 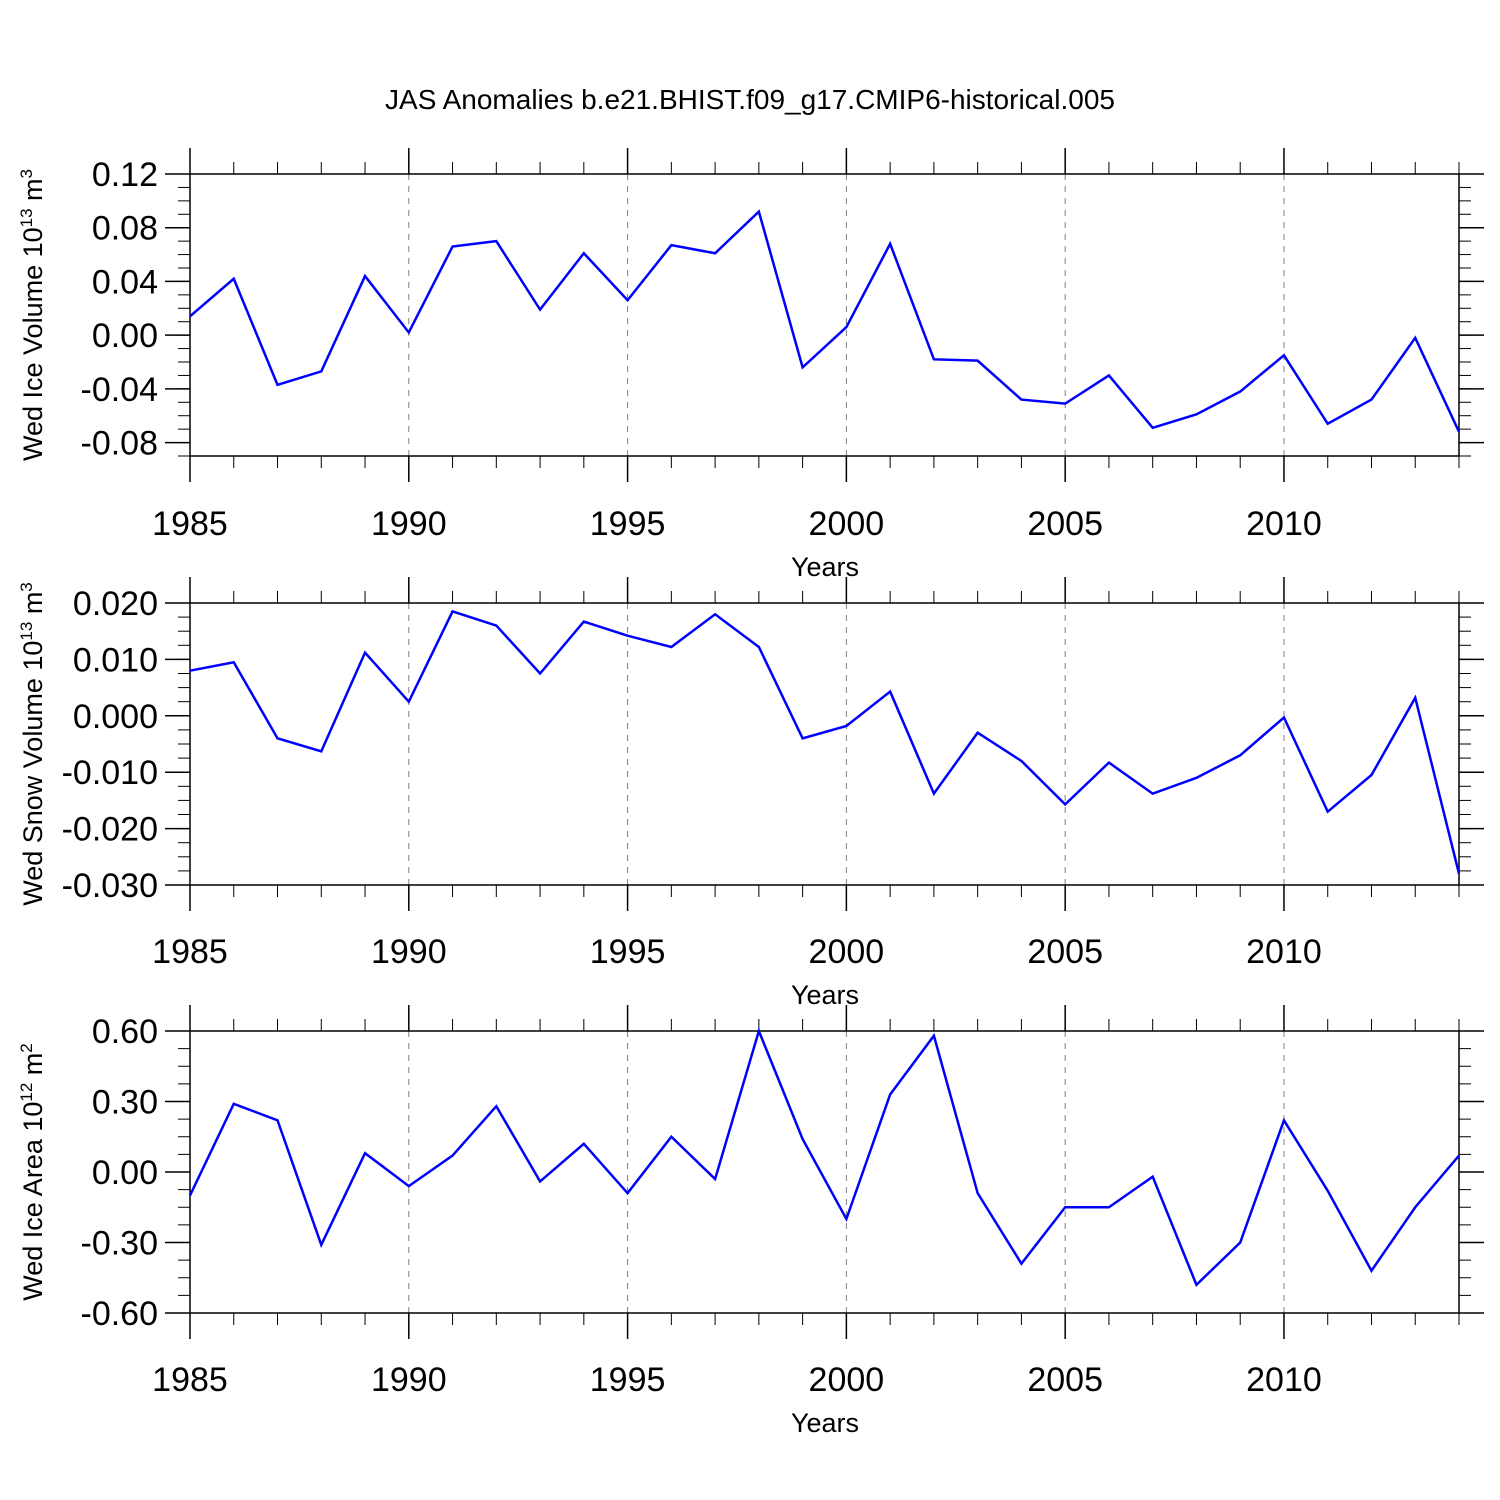 I want to click on y-tick-label: 0.60, so click(x=125, y=1032).